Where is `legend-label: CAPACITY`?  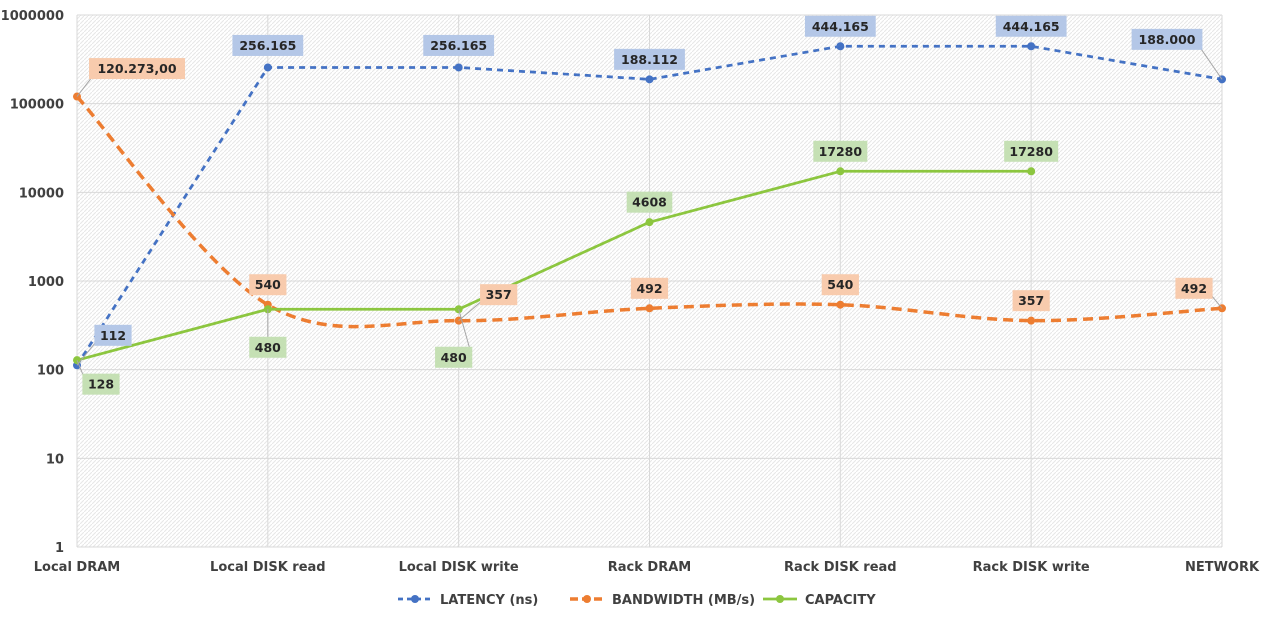 legend-label: CAPACITY is located at coordinates (840, 600).